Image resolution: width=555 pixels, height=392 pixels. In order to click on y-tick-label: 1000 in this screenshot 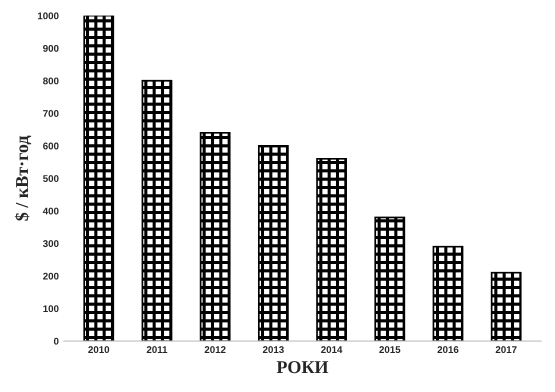, I will do `click(48, 16)`.